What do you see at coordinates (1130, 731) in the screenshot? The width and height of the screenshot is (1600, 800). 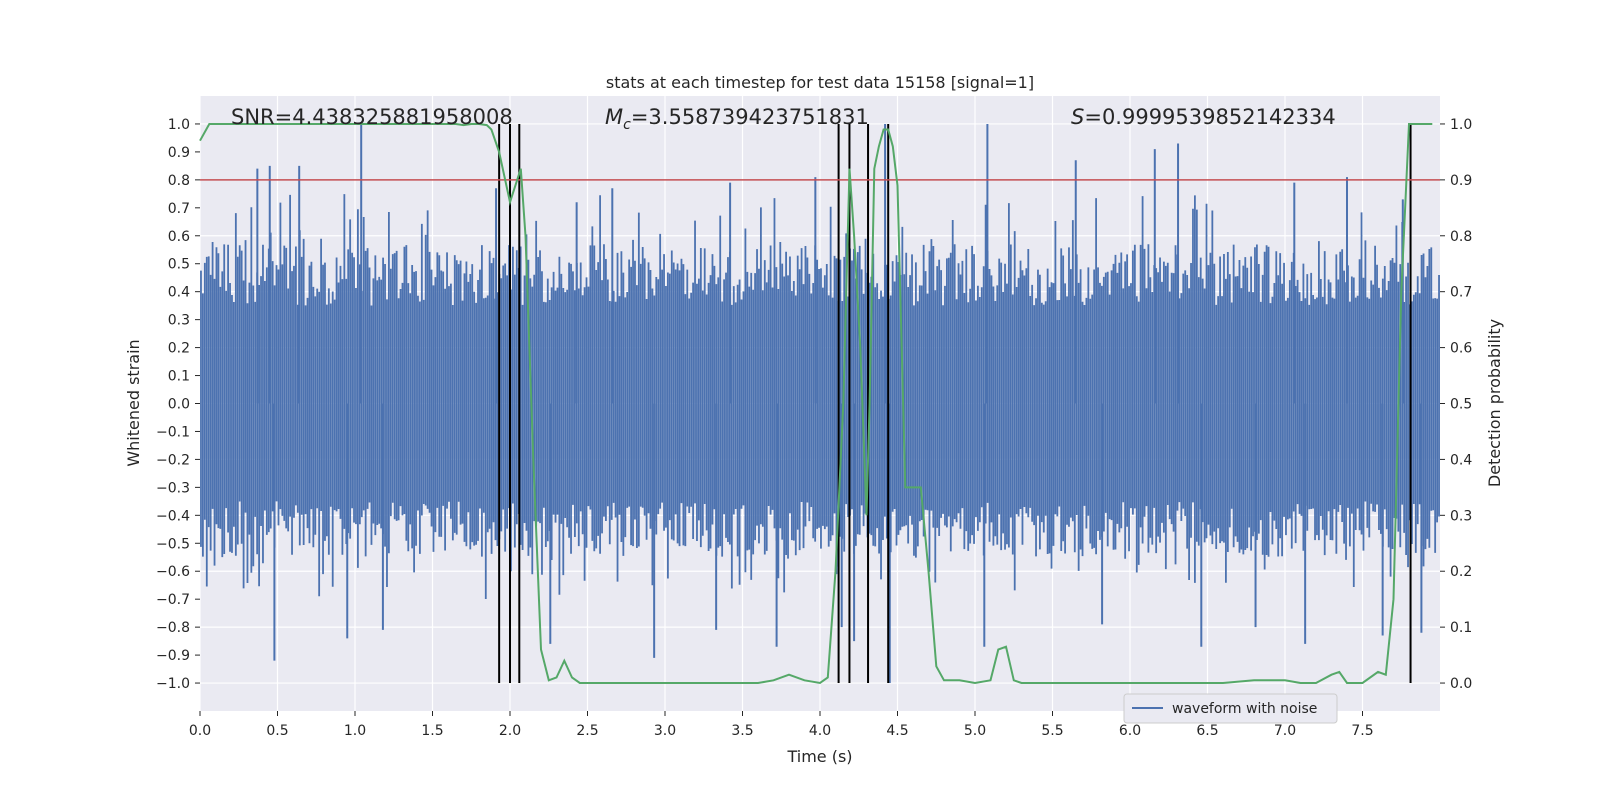 I see `x-tick-label: 6.0` at bounding box center [1130, 731].